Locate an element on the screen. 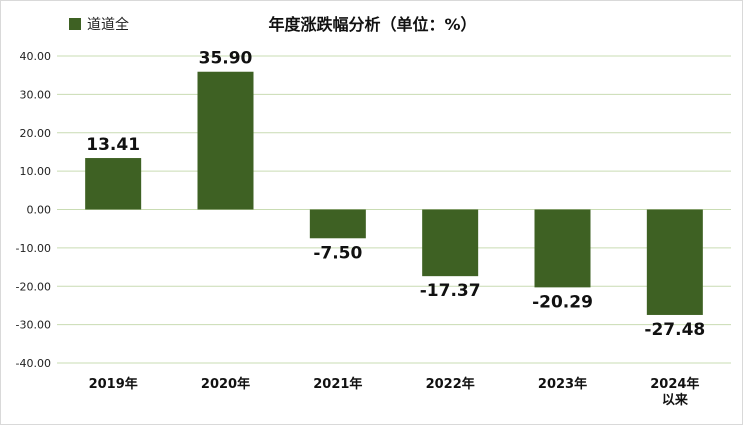  y-tick-label: 30.00 is located at coordinates (36, 94).